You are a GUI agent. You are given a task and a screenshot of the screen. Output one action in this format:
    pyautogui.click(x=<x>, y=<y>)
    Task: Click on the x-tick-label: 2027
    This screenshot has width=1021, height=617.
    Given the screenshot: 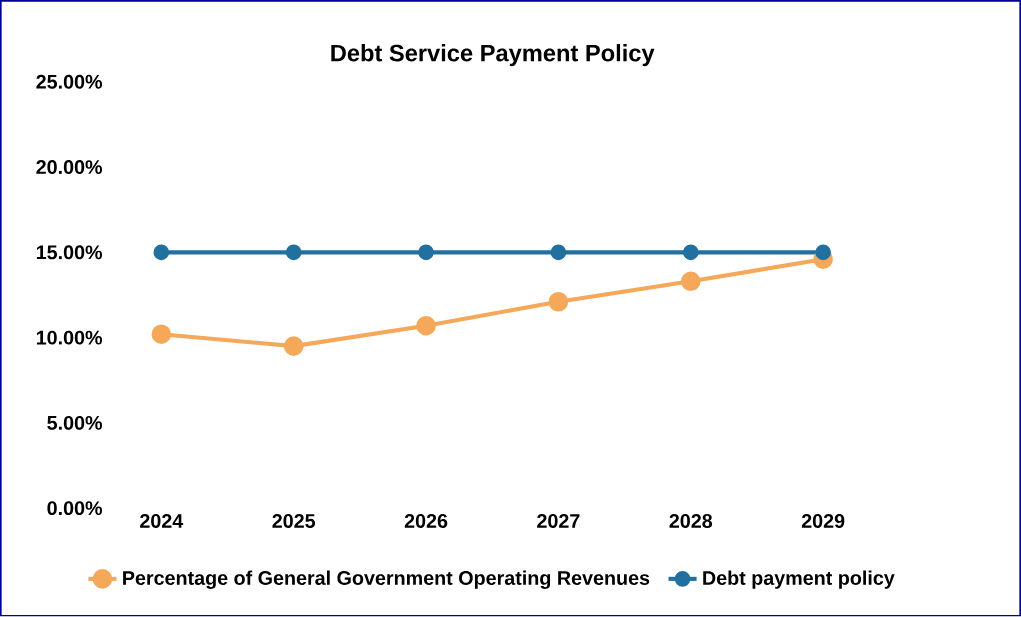 What is the action you would take?
    pyautogui.click(x=558, y=521)
    